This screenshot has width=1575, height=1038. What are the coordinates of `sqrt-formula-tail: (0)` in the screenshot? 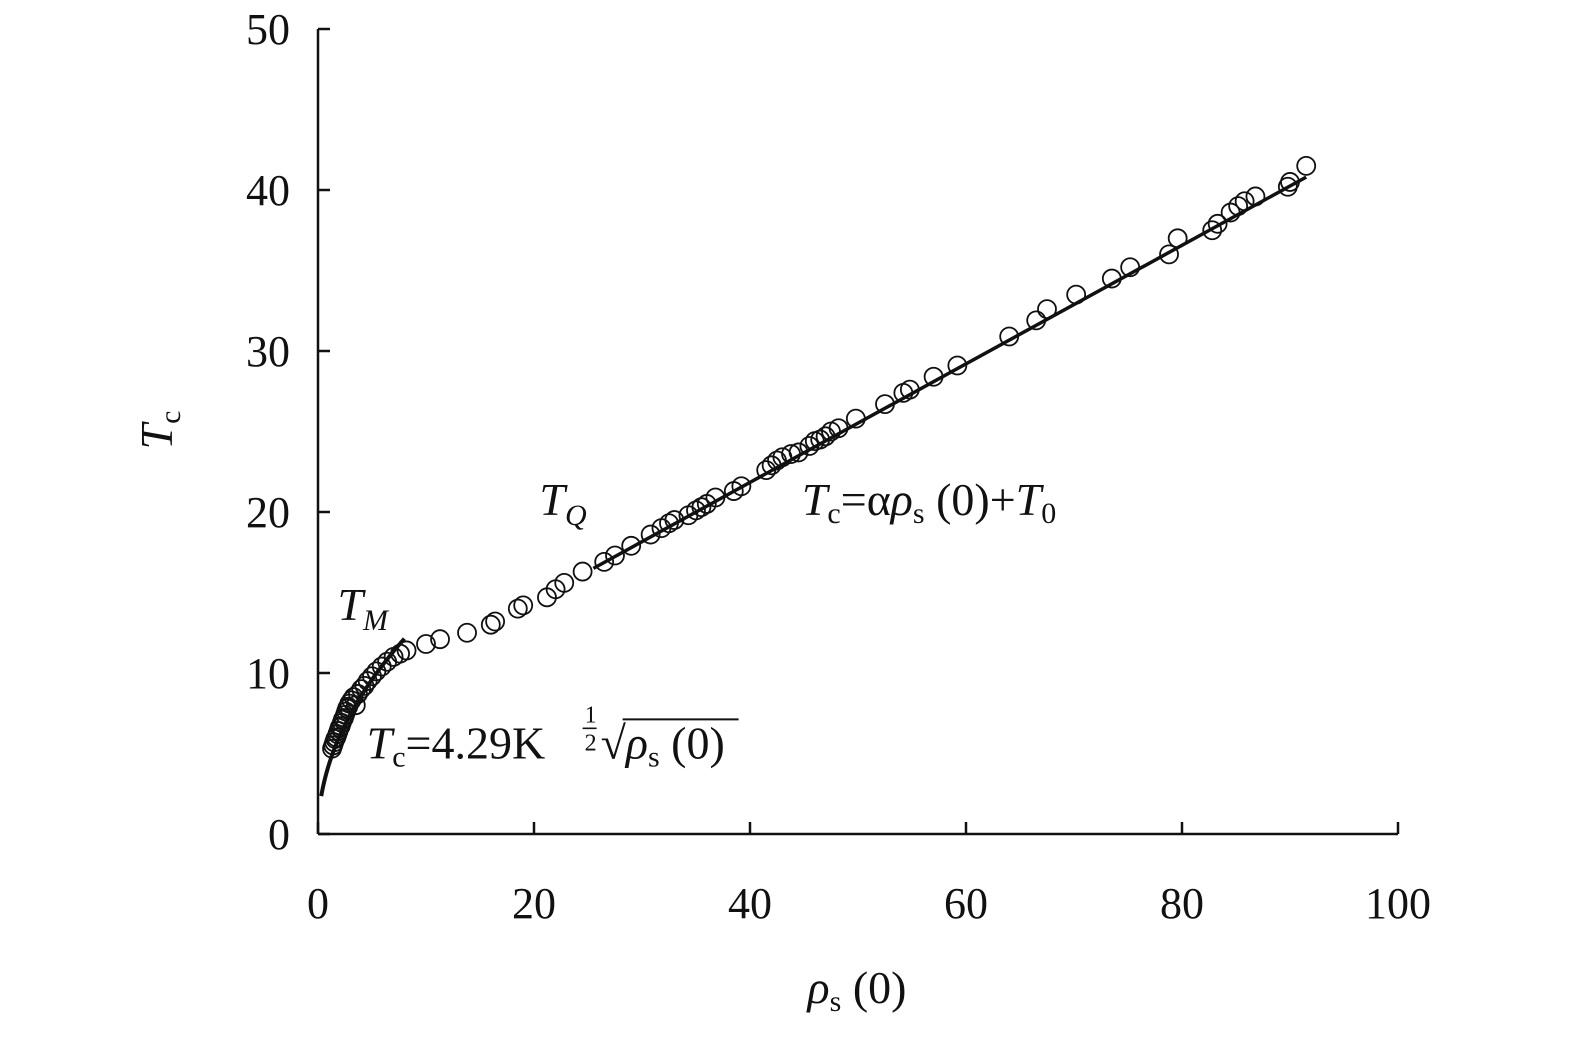 It's located at (692, 742).